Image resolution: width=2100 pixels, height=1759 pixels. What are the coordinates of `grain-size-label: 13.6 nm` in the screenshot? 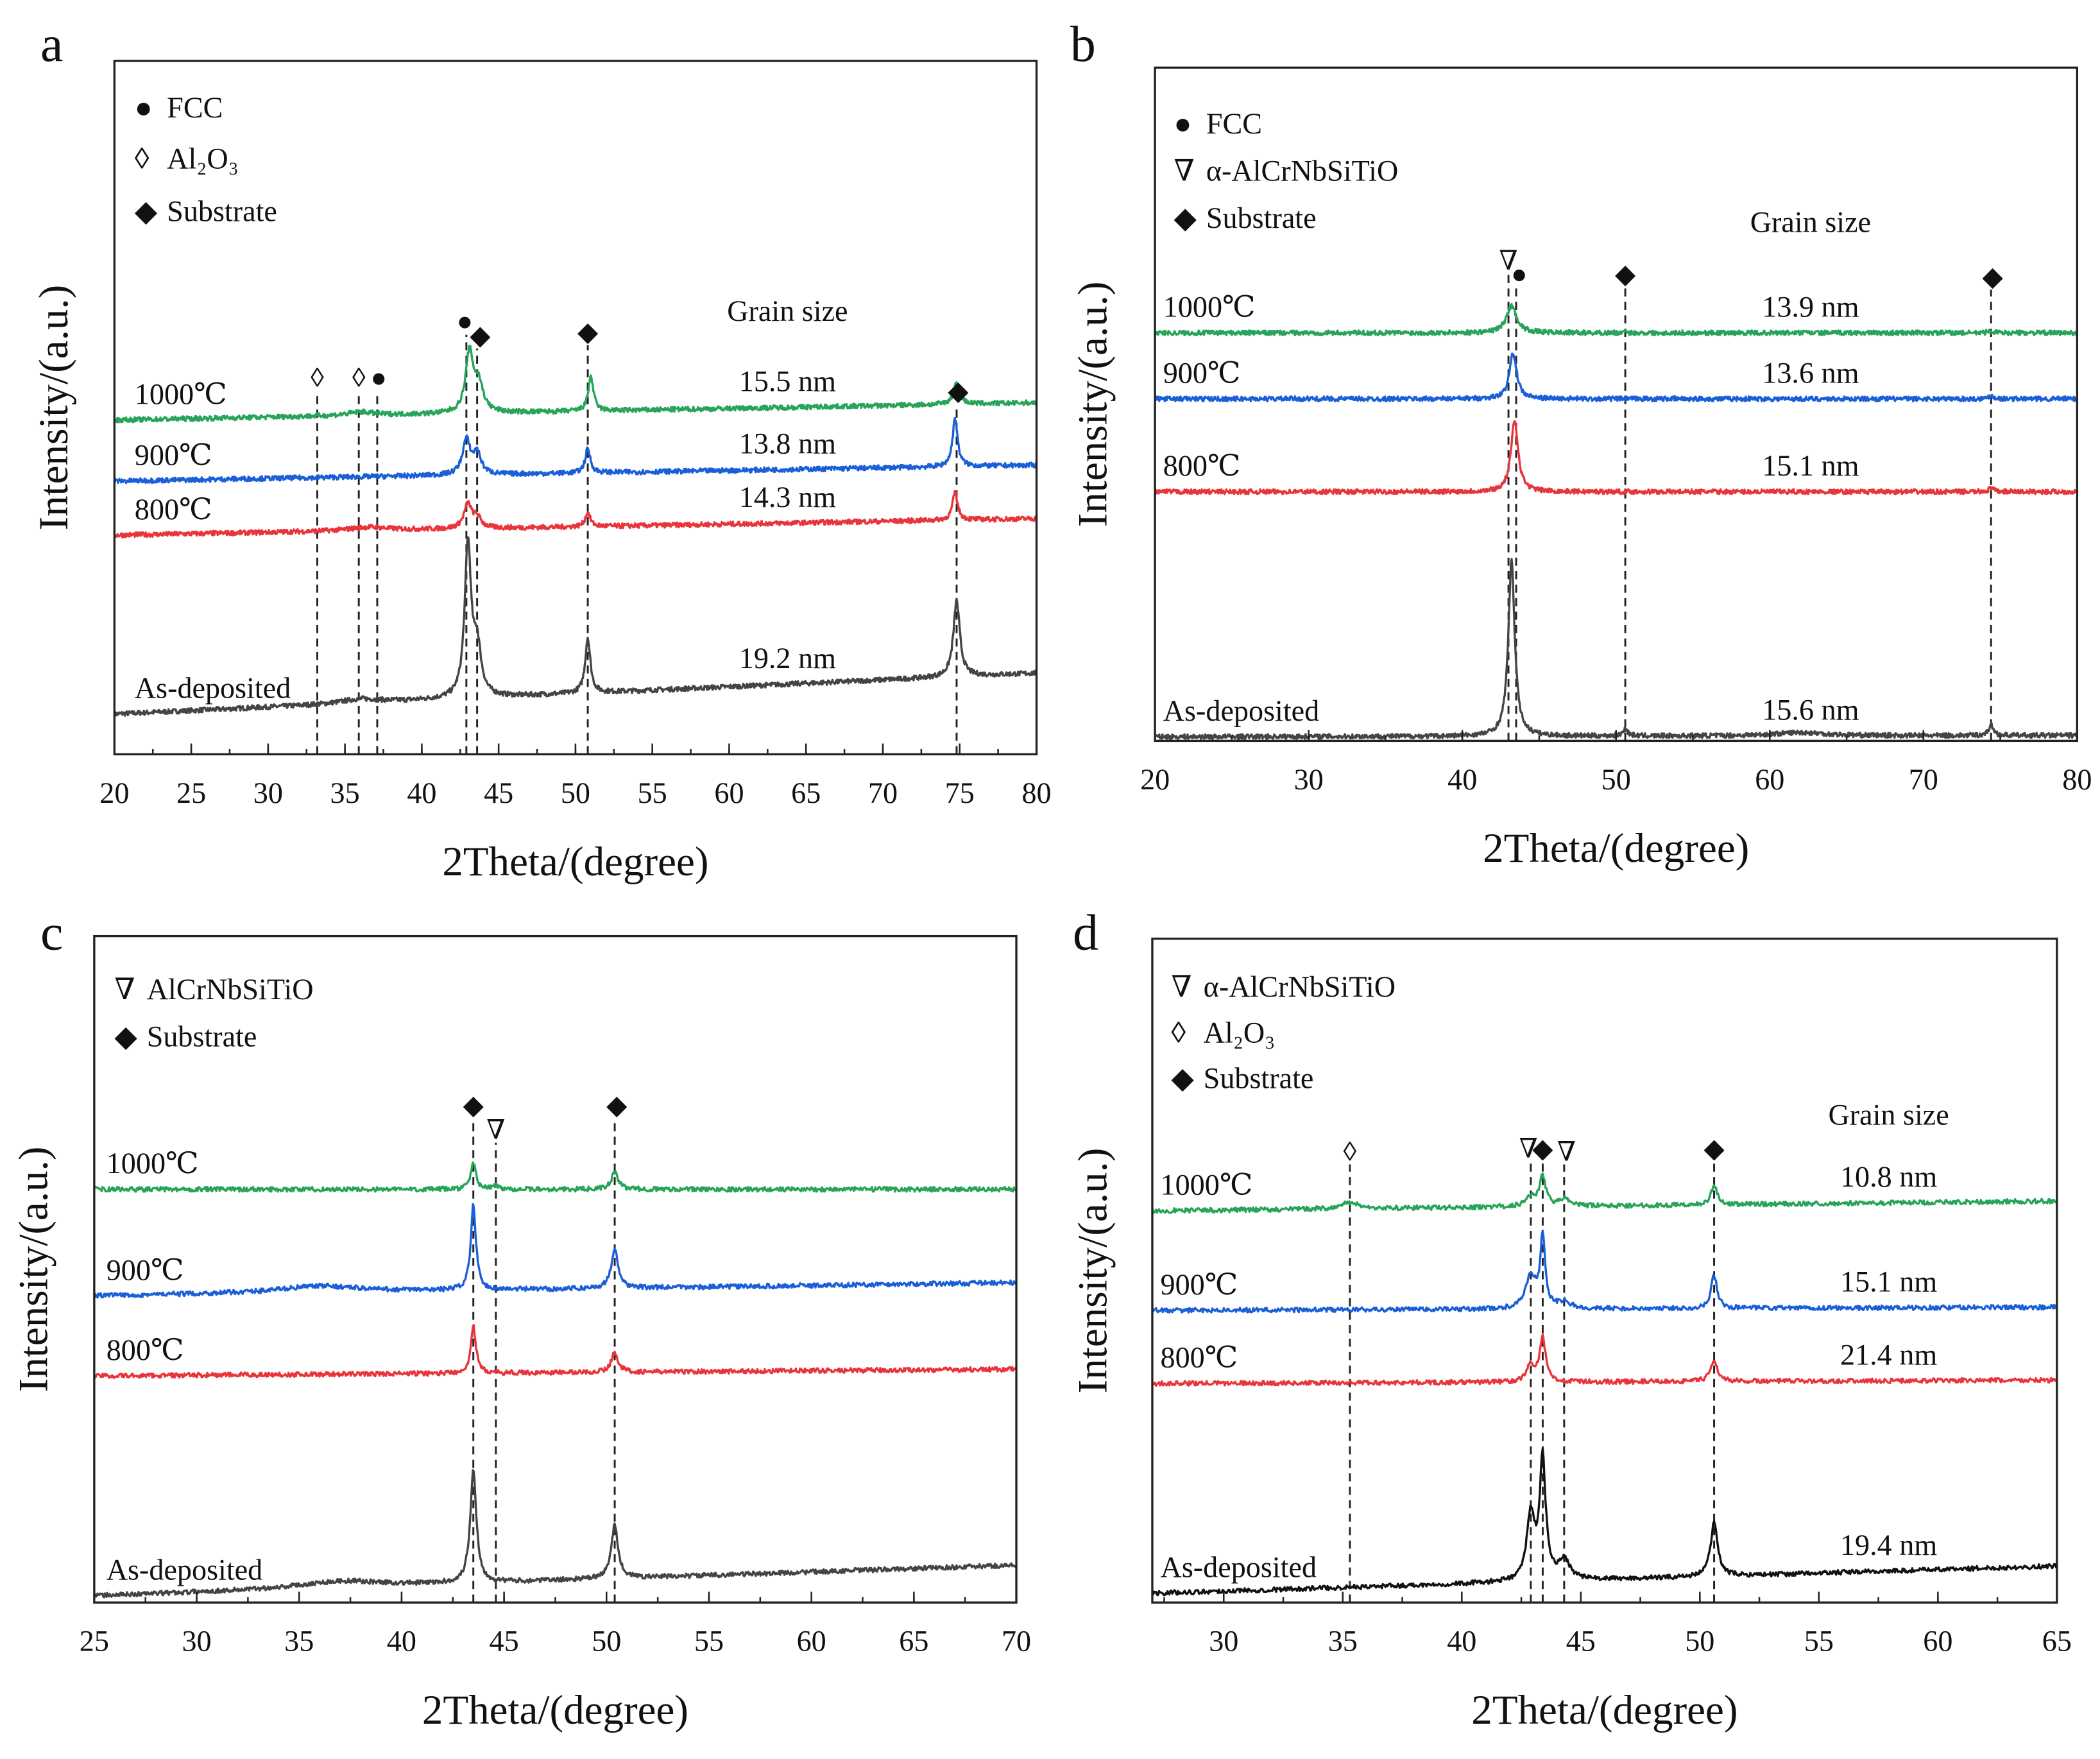 It's located at (1810, 372).